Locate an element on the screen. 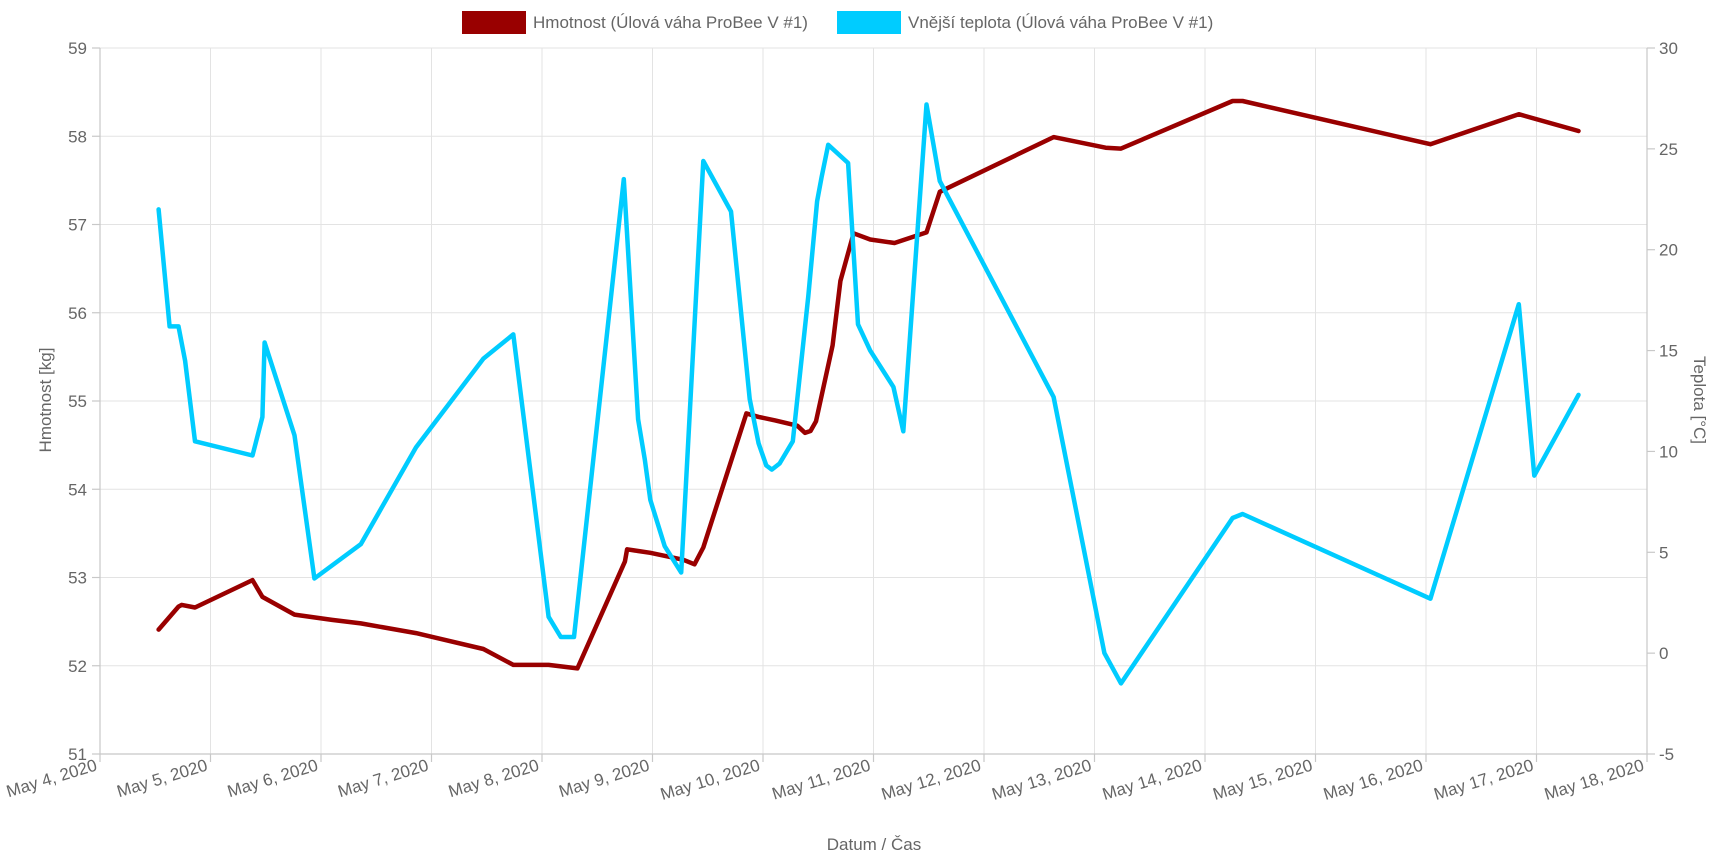 The height and width of the screenshot is (855, 1710). x-tick-label: May 8, 2020 is located at coordinates (493, 779).